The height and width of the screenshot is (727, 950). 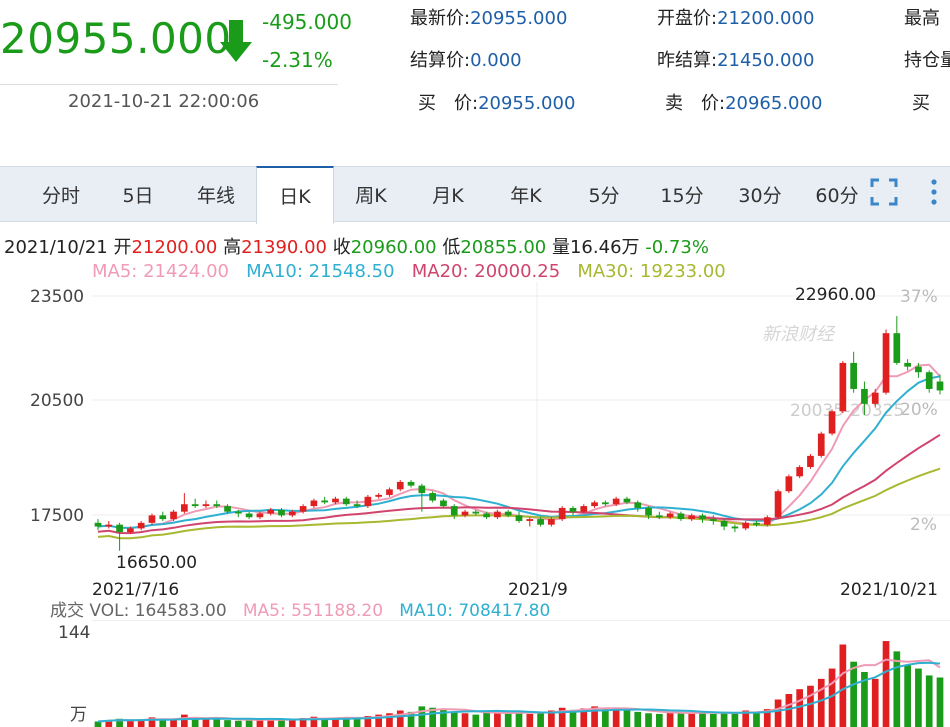 I want to click on quote-label: 最新价:, so click(x=440, y=18).